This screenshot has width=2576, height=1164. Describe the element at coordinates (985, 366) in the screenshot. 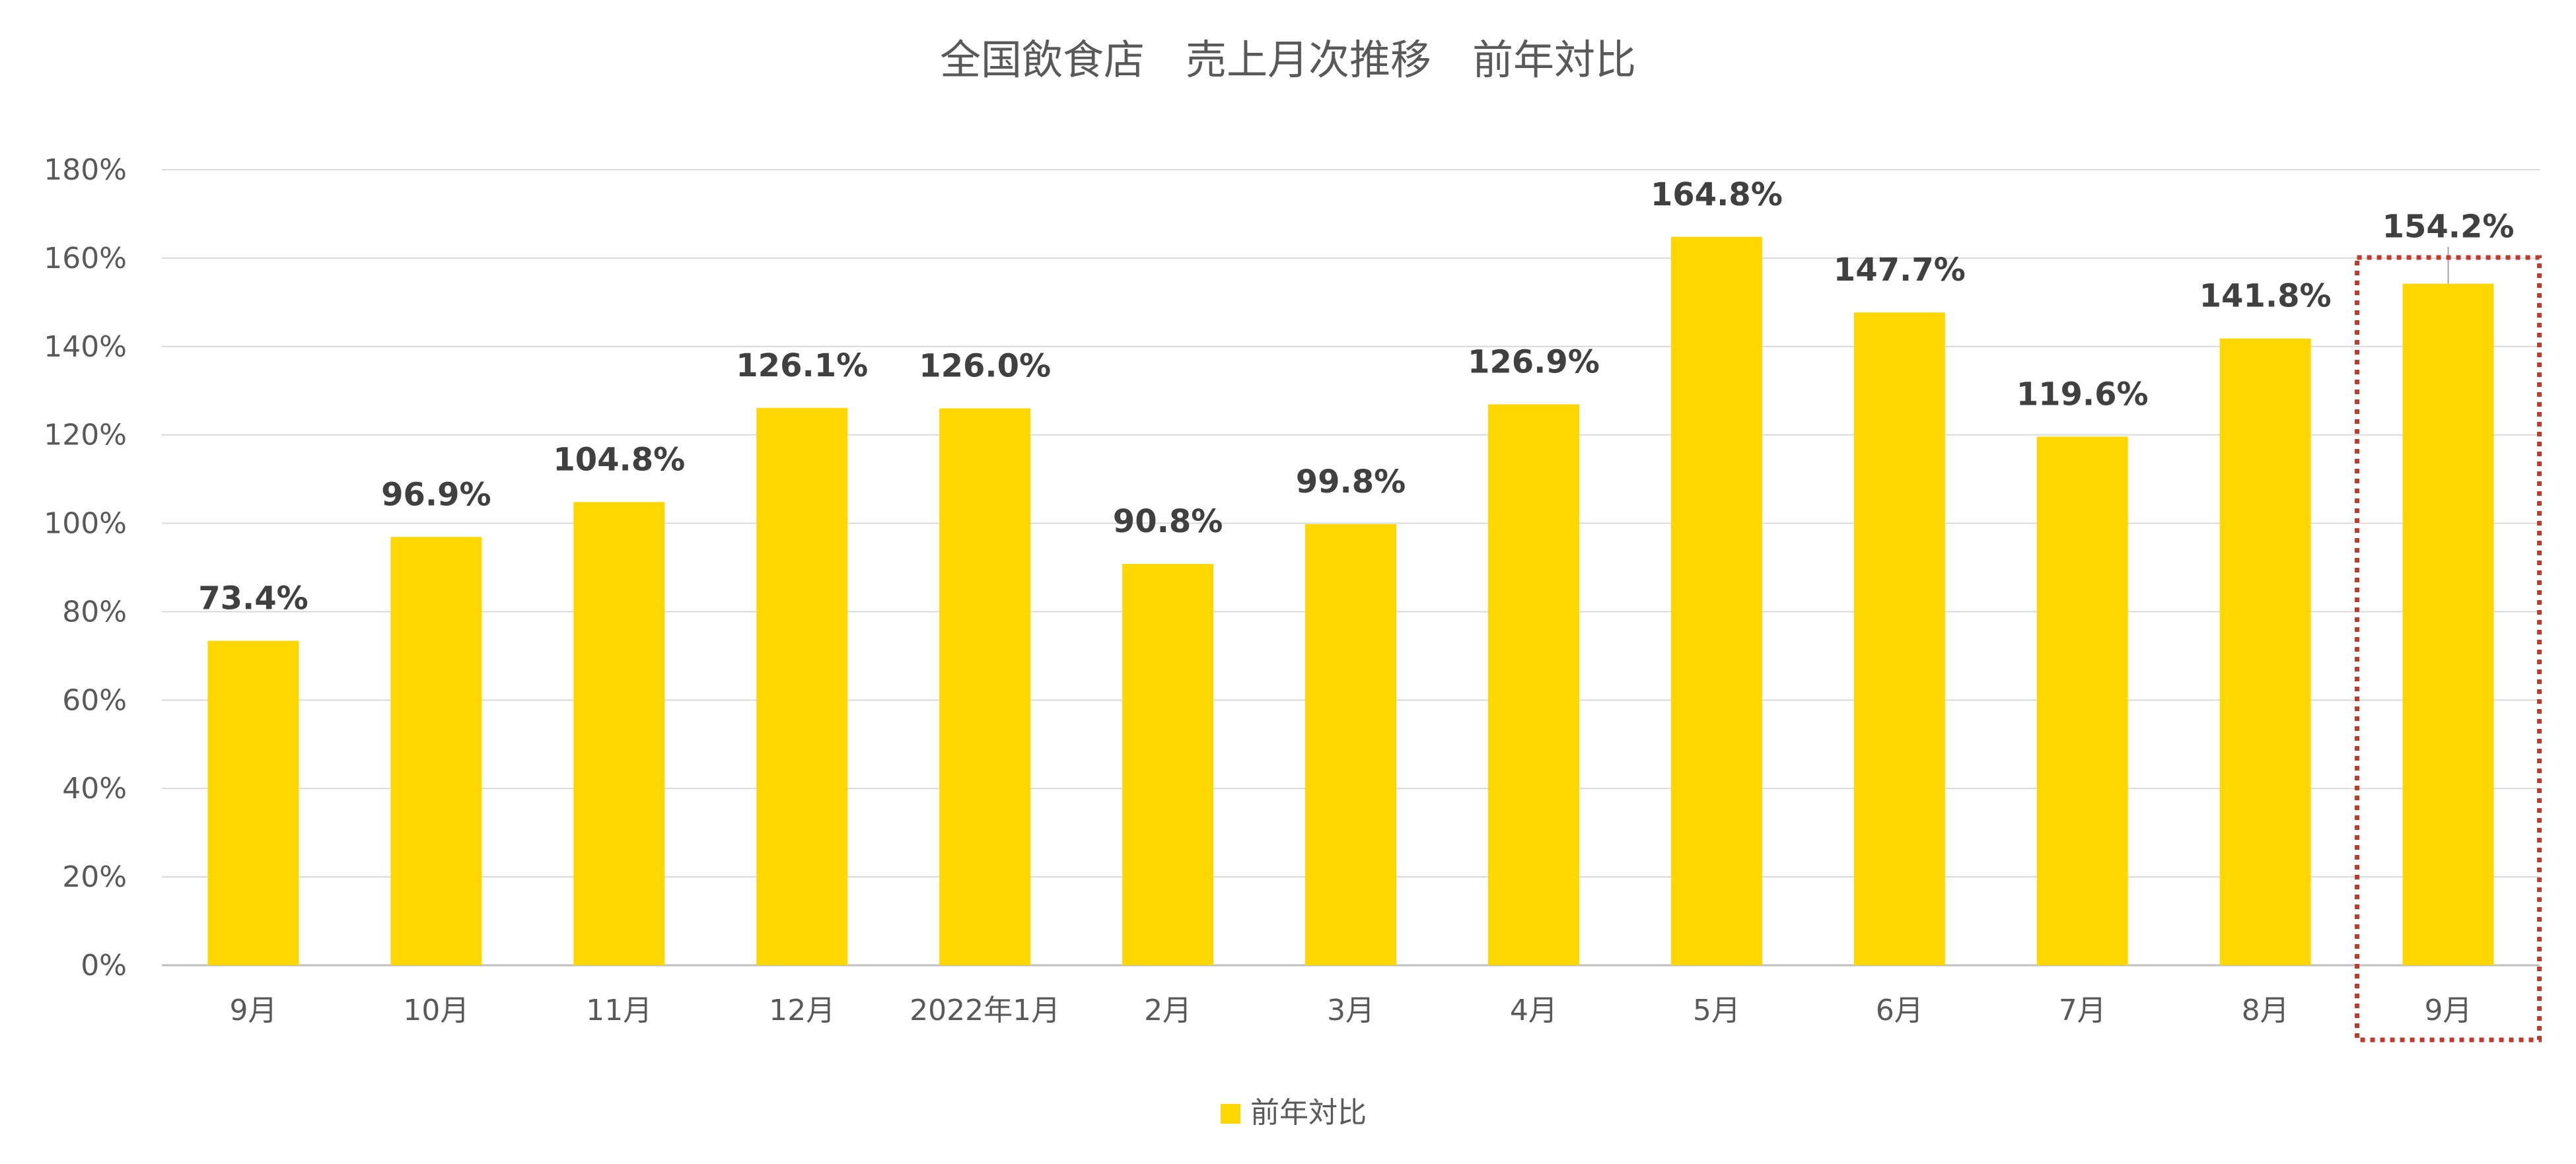

I see `data-label: 126.0%` at that location.